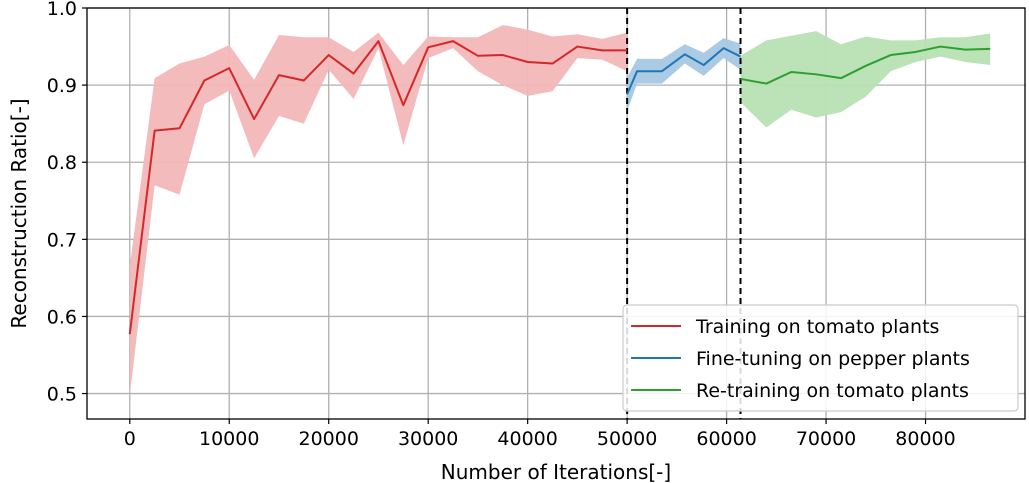 This screenshot has height=483, width=1029. I want to click on y-tick-label: 0.6, so click(62, 317).